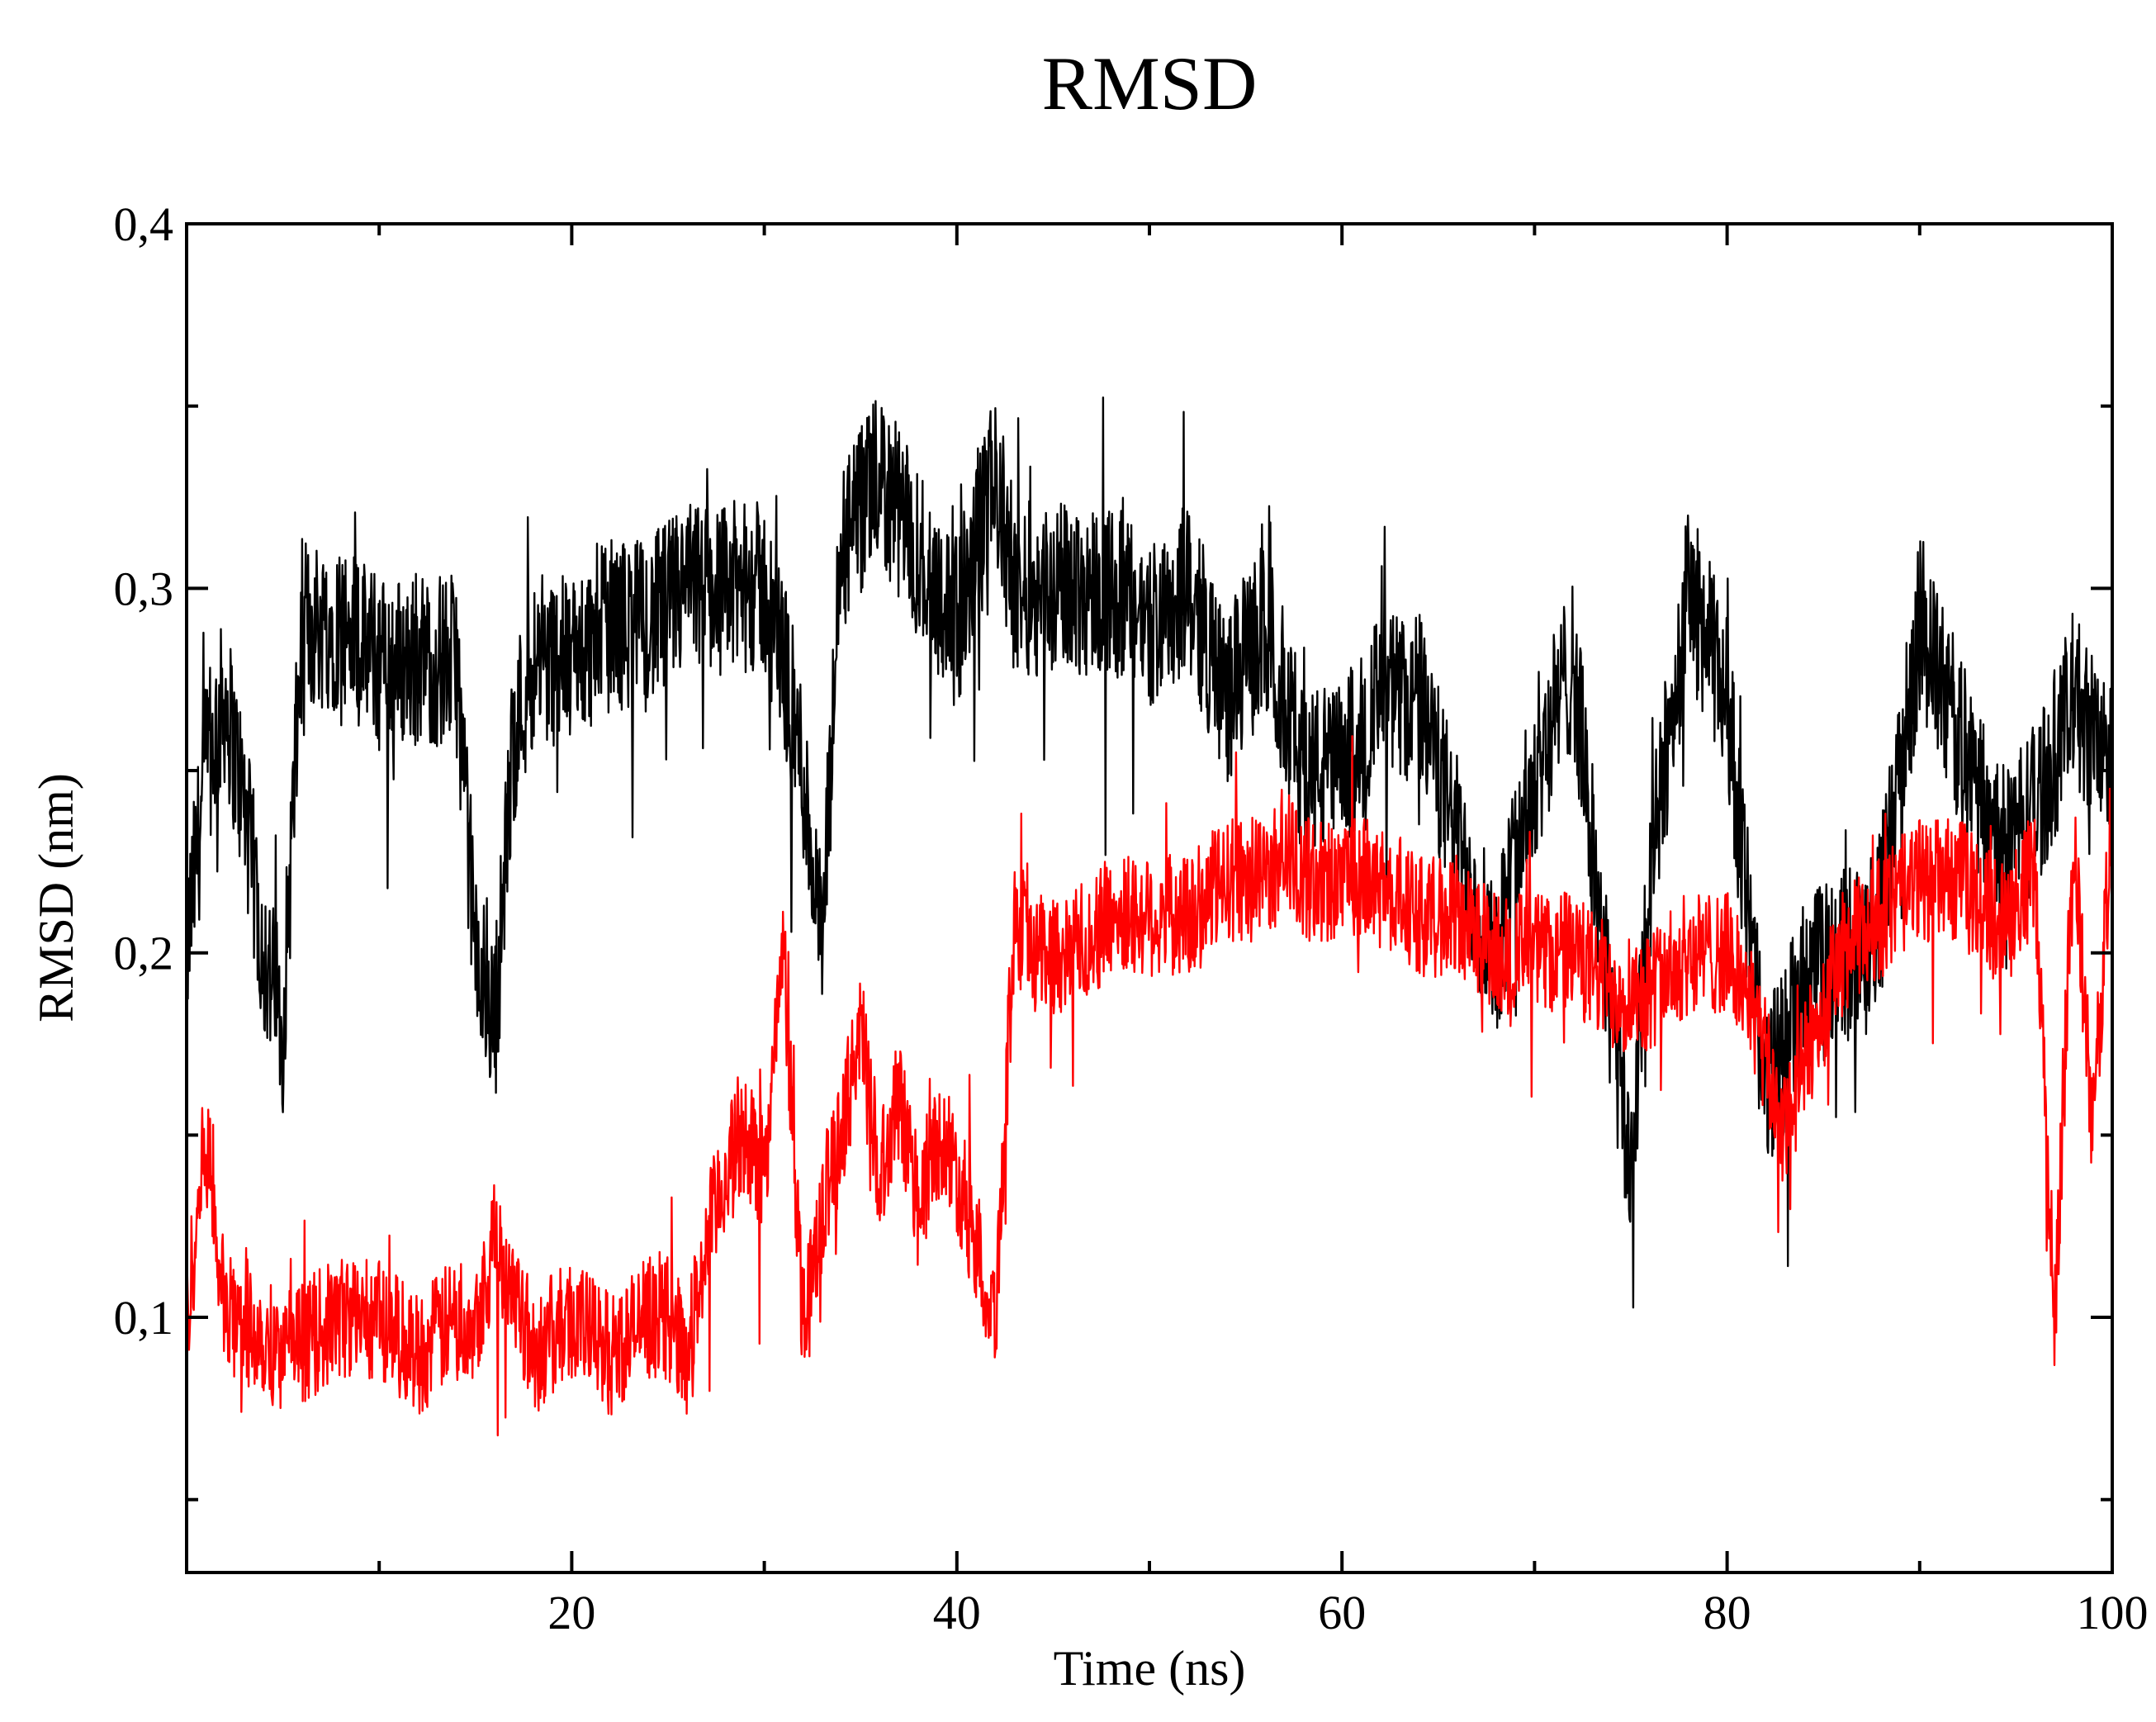 The height and width of the screenshot is (1722, 2156). I want to click on x-tick-label: 40, so click(957, 1612).